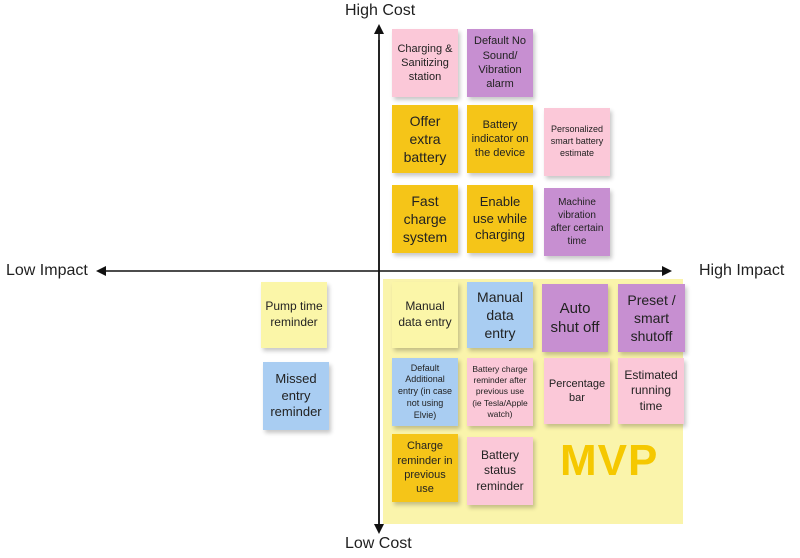 Image resolution: width=800 pixels, height=558 pixels. What do you see at coordinates (380, 10) in the screenshot?
I see `axis-label-high-cost: High Cost` at bounding box center [380, 10].